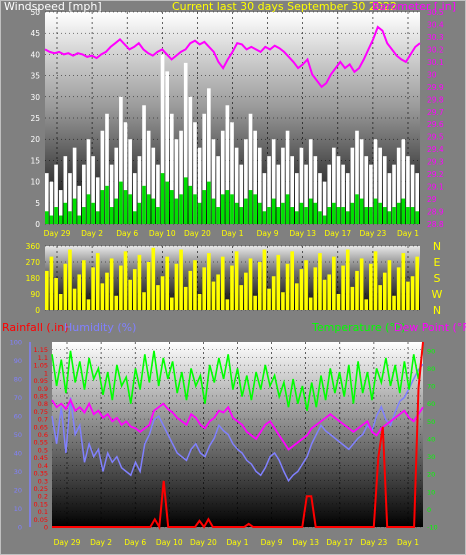 The image size is (466, 555). What do you see at coordinates (100, 327) in the screenshot?
I see `humidity-axis-title: Humidity (%)` at bounding box center [100, 327].